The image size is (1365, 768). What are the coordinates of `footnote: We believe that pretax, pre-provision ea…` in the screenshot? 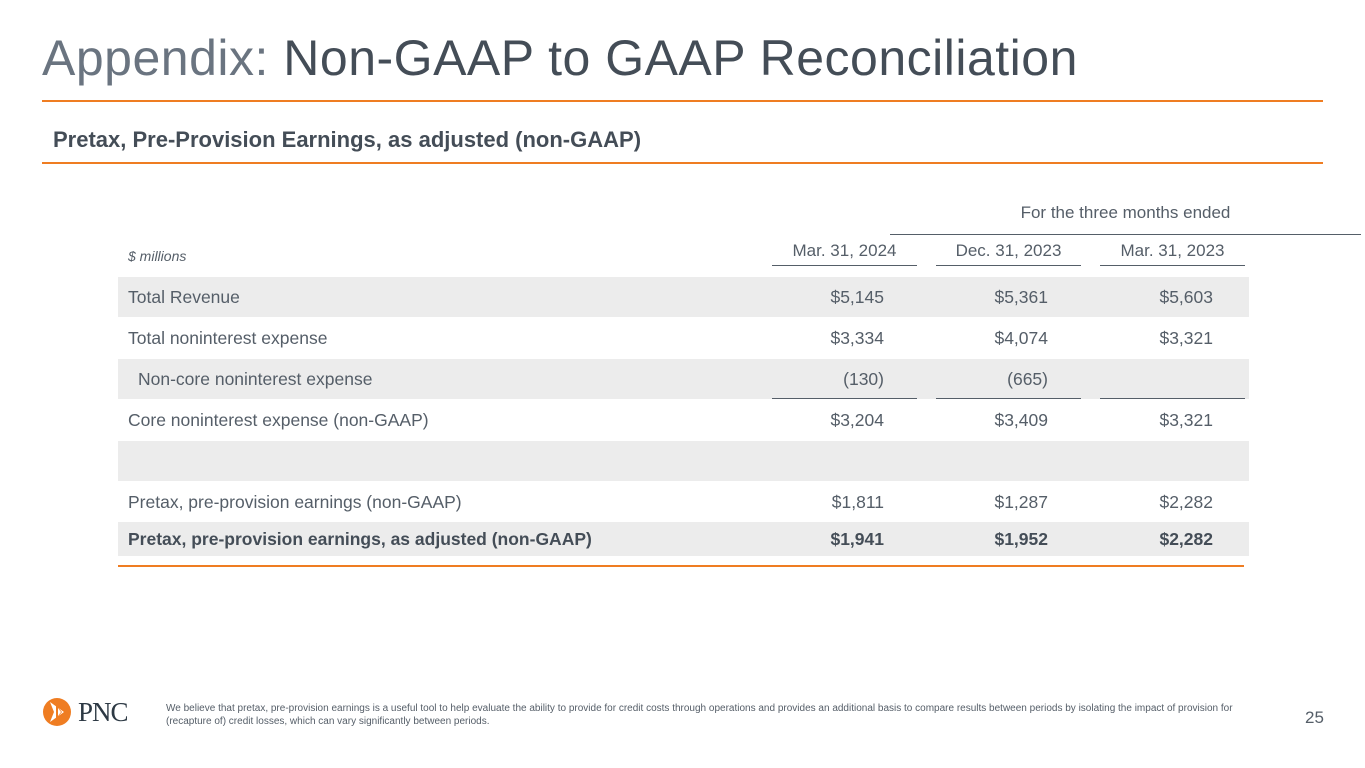 It's located at (699, 715).